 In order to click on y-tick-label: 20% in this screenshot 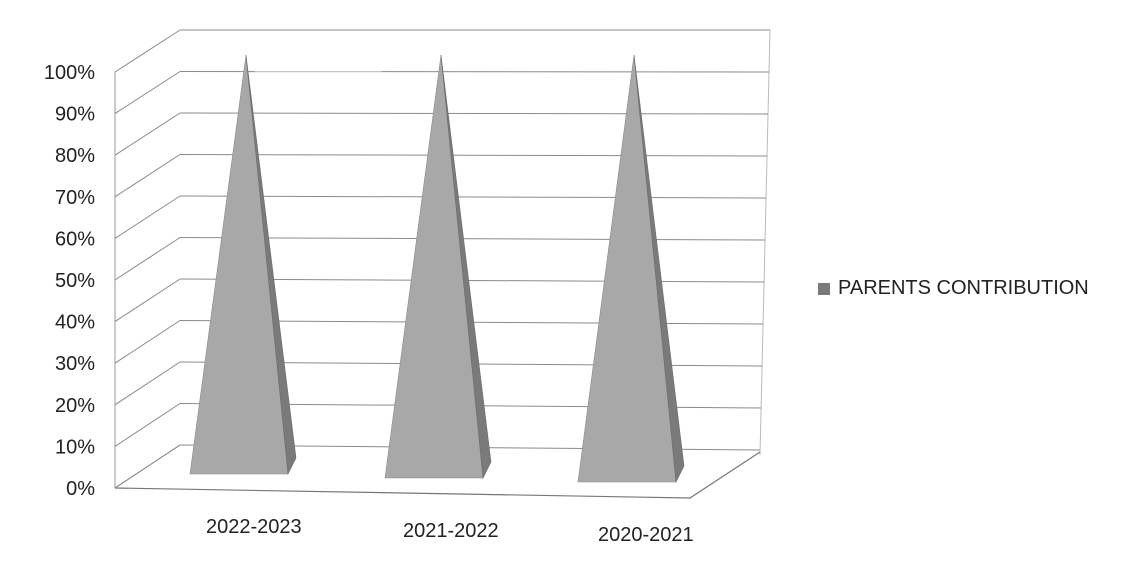, I will do `click(75, 406)`.